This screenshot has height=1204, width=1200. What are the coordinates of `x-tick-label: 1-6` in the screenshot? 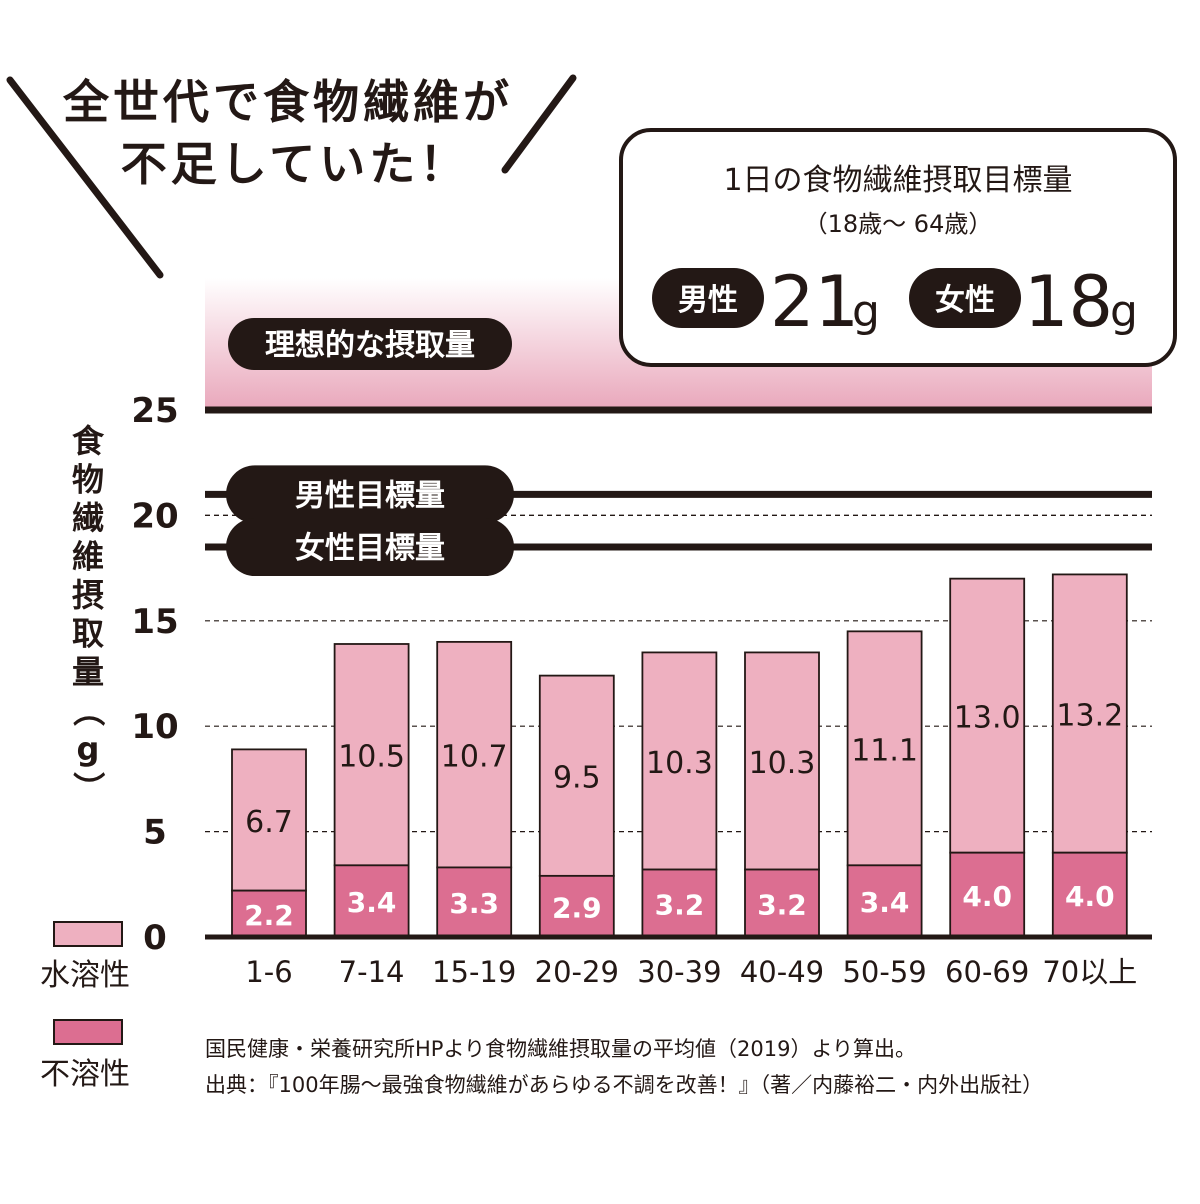 It's located at (268, 972).